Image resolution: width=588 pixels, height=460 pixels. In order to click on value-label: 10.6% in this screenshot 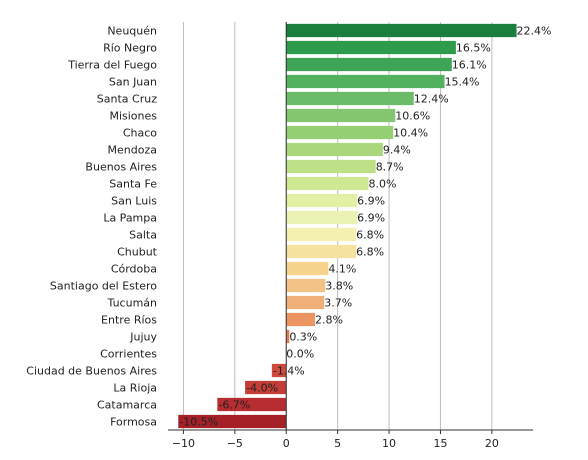, I will do `click(412, 116)`.